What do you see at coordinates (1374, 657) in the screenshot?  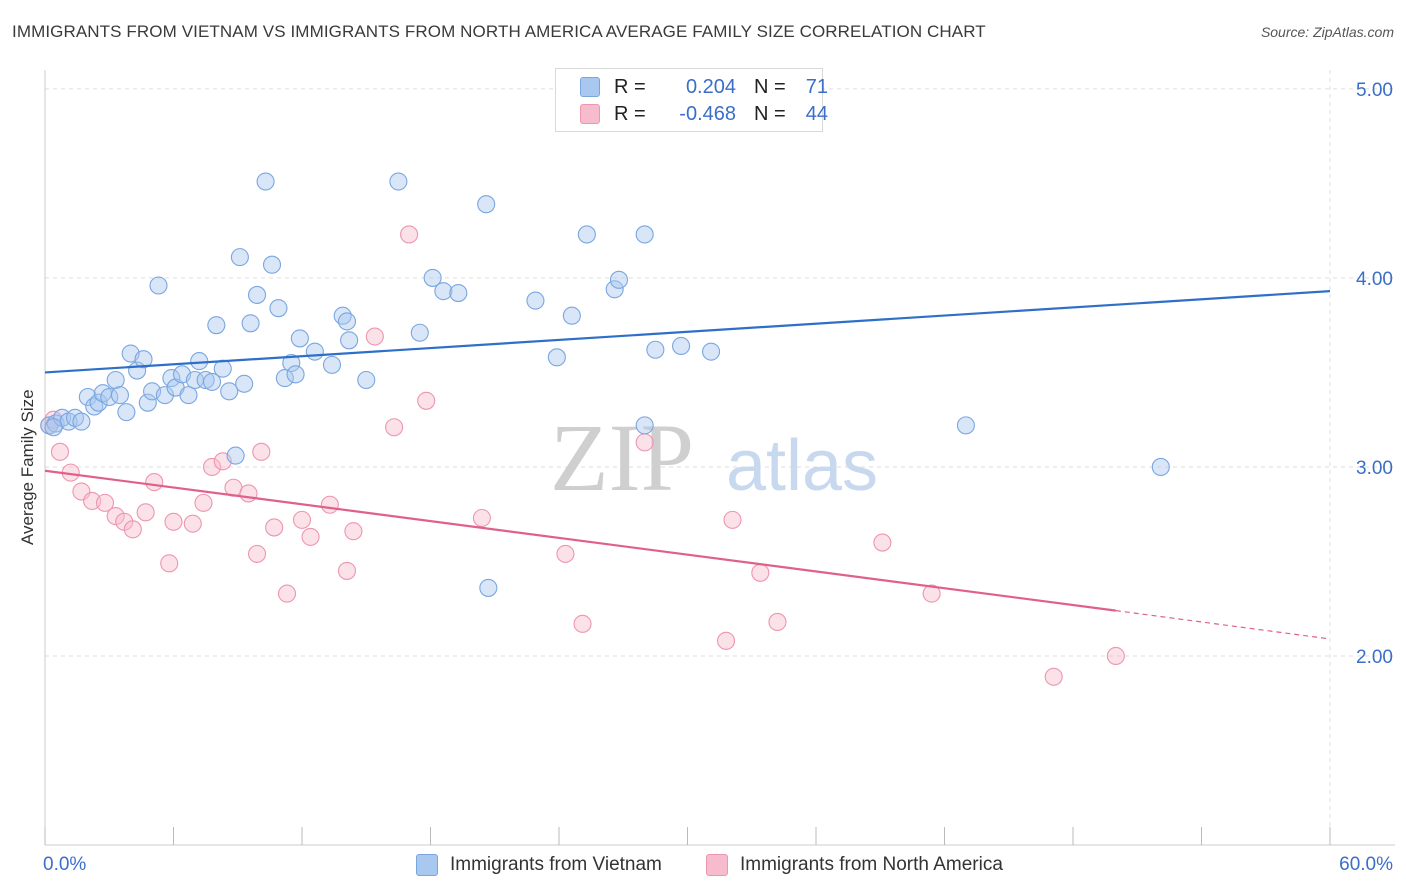 I see `y-tick-label: 2.00` at bounding box center [1374, 657].